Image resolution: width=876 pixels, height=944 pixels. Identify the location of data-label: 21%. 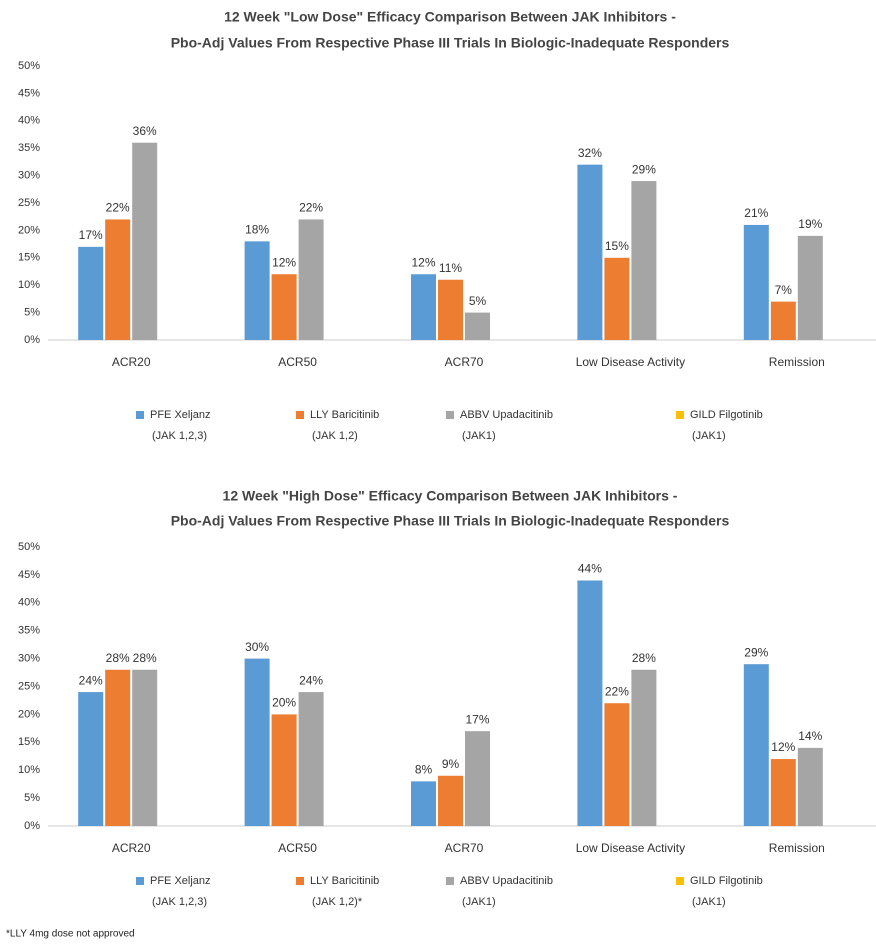
(756, 213).